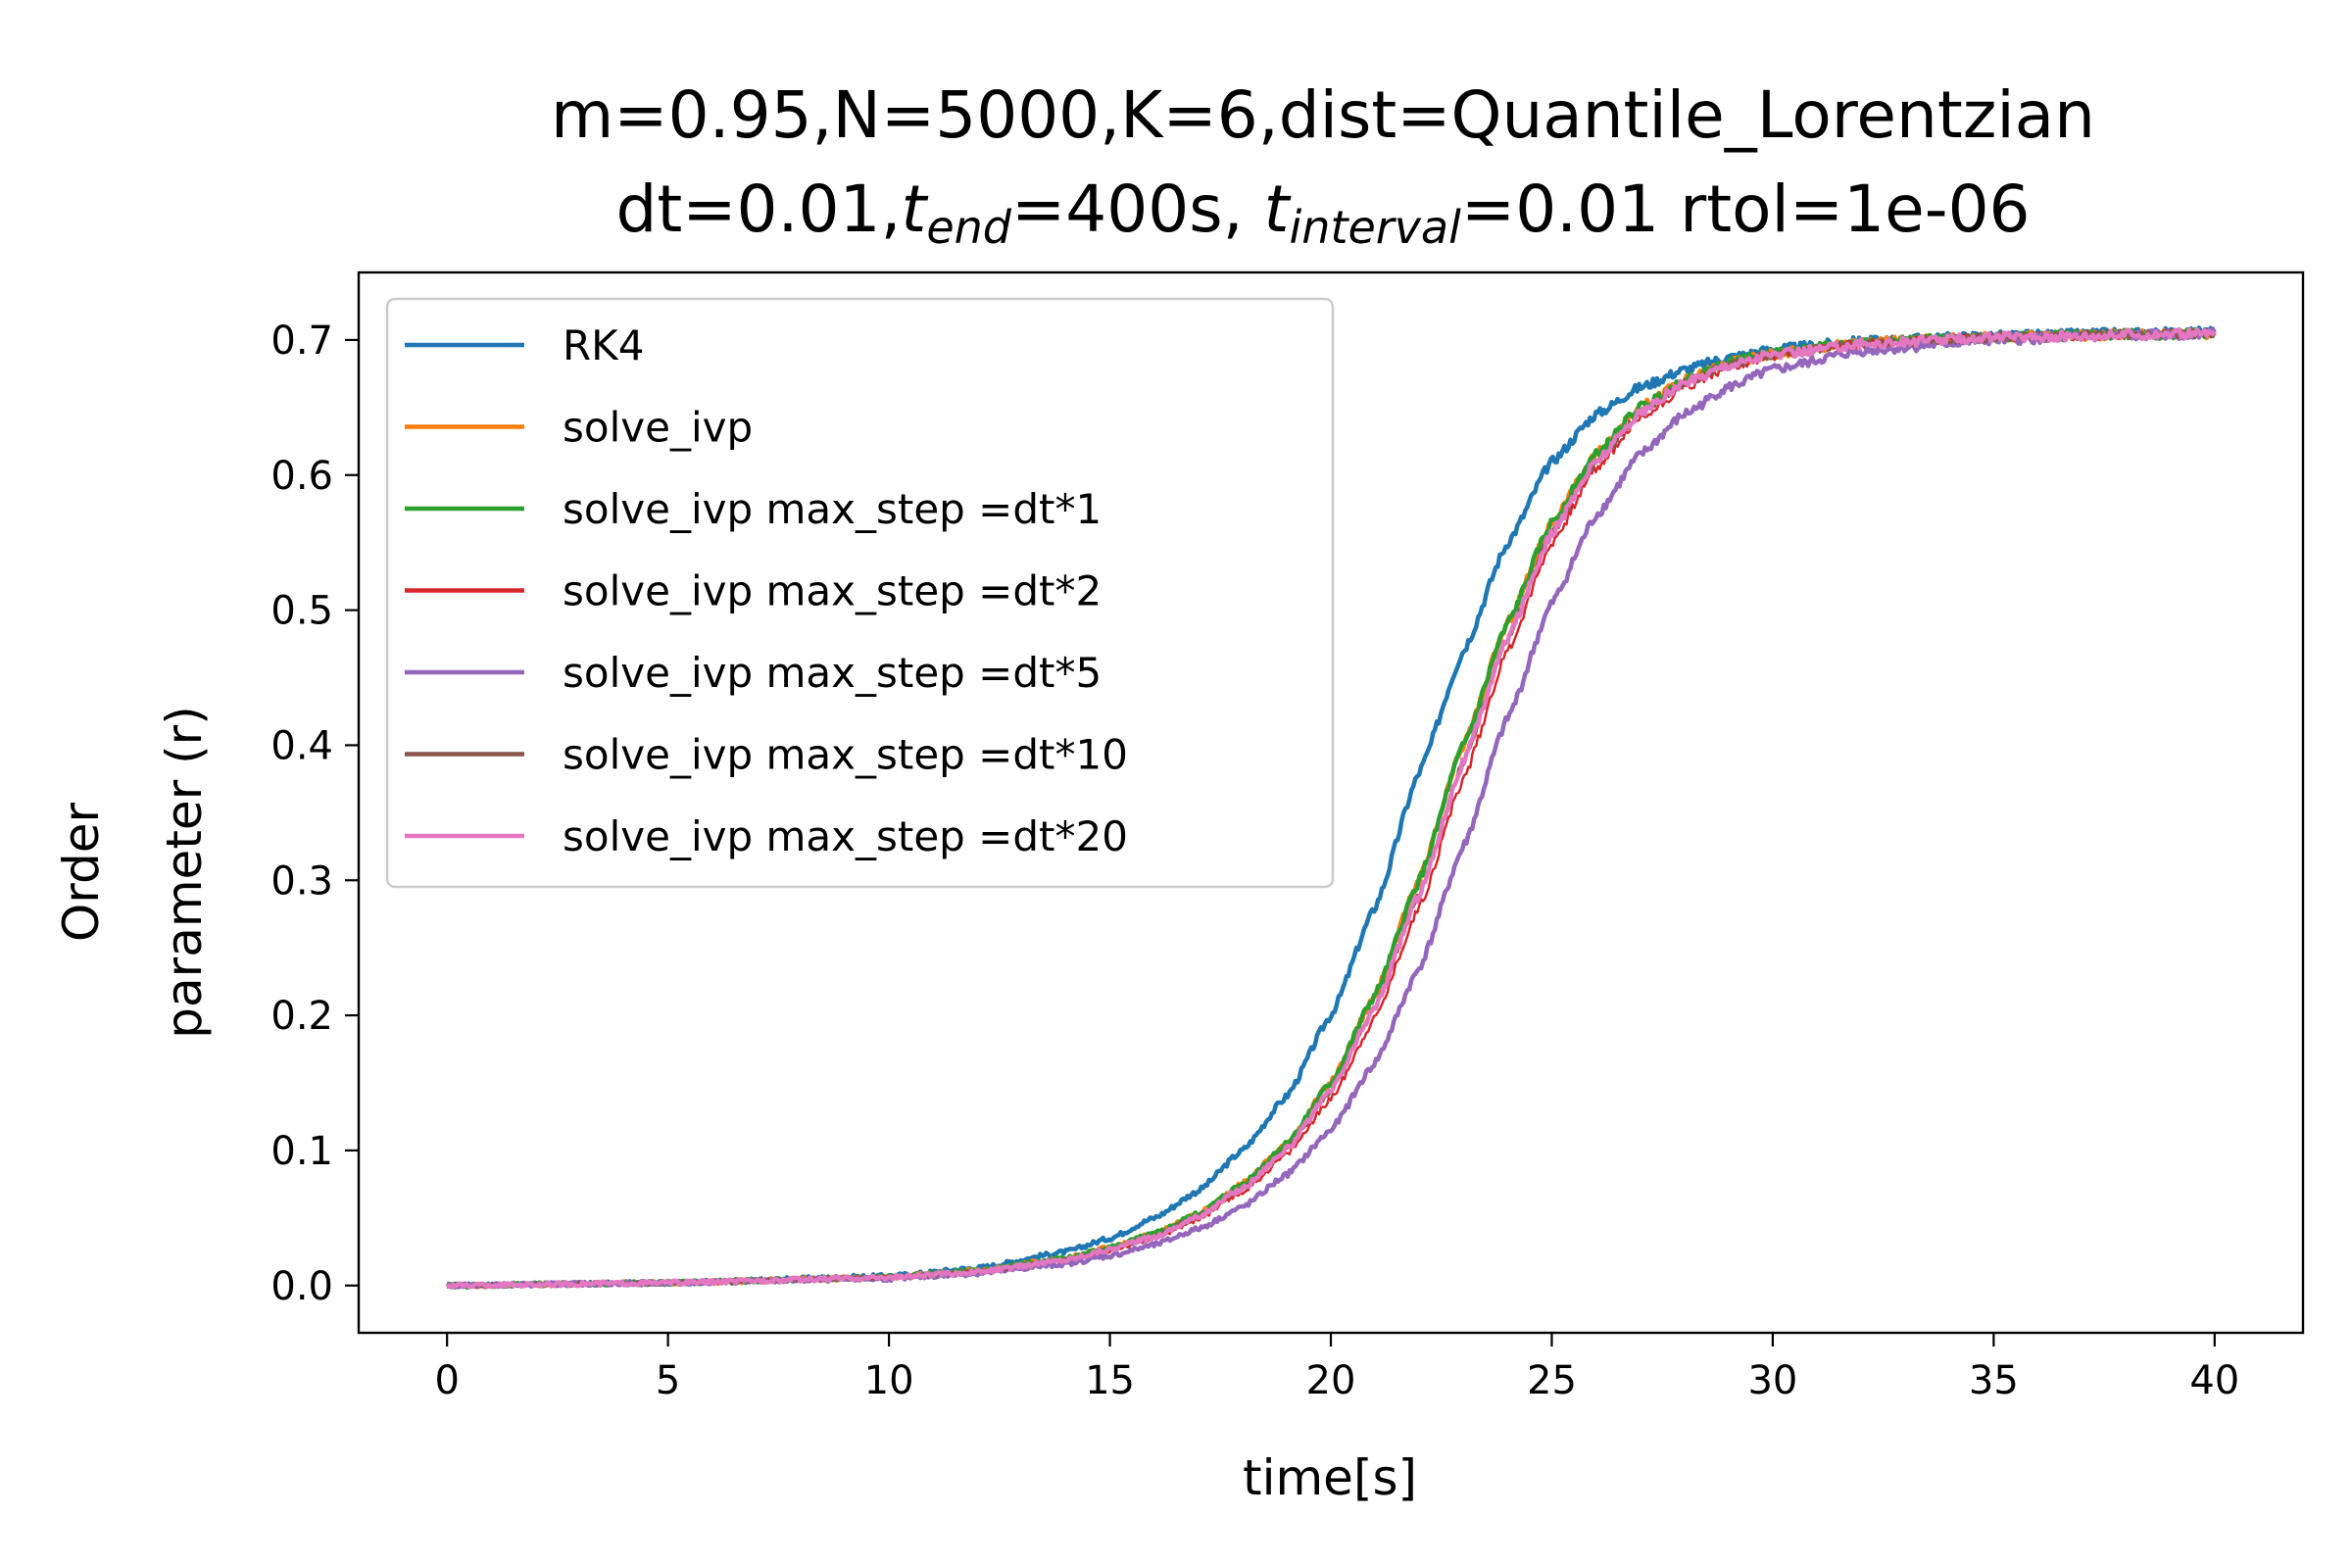 The width and height of the screenshot is (2352, 1568). Describe the element at coordinates (889, 1380) in the screenshot. I see `x-tick-label: 10` at that location.